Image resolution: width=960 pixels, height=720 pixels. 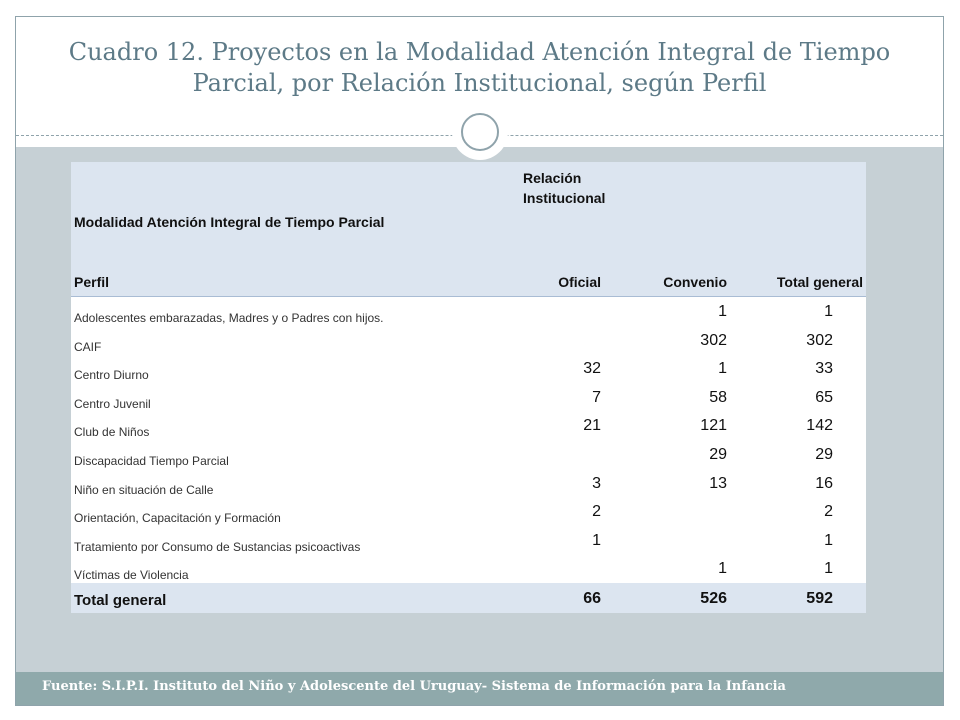 I want to click on header-perfil: Perfil, so click(x=92, y=282).